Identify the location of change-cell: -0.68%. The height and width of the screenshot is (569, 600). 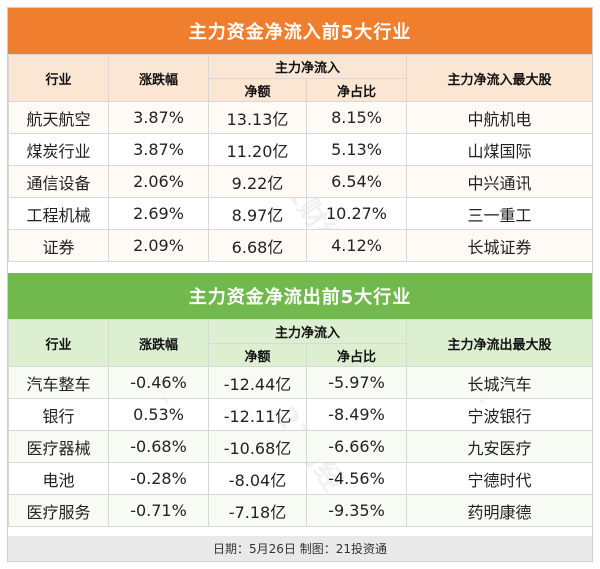
(158, 446).